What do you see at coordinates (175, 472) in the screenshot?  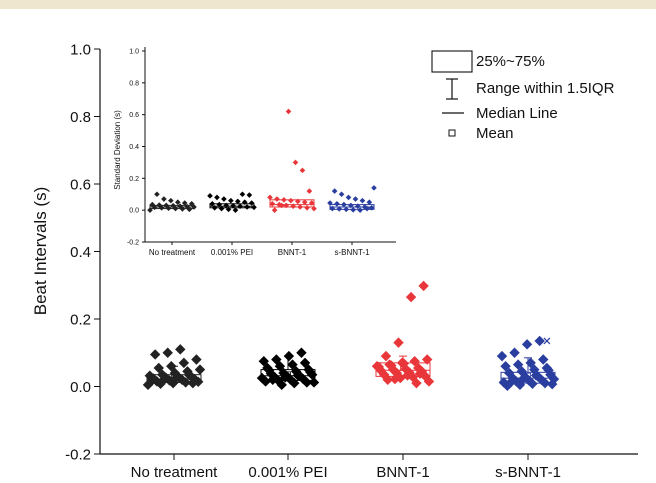 I see `main-x-tick-label-no-treatment: No treatment` at bounding box center [175, 472].